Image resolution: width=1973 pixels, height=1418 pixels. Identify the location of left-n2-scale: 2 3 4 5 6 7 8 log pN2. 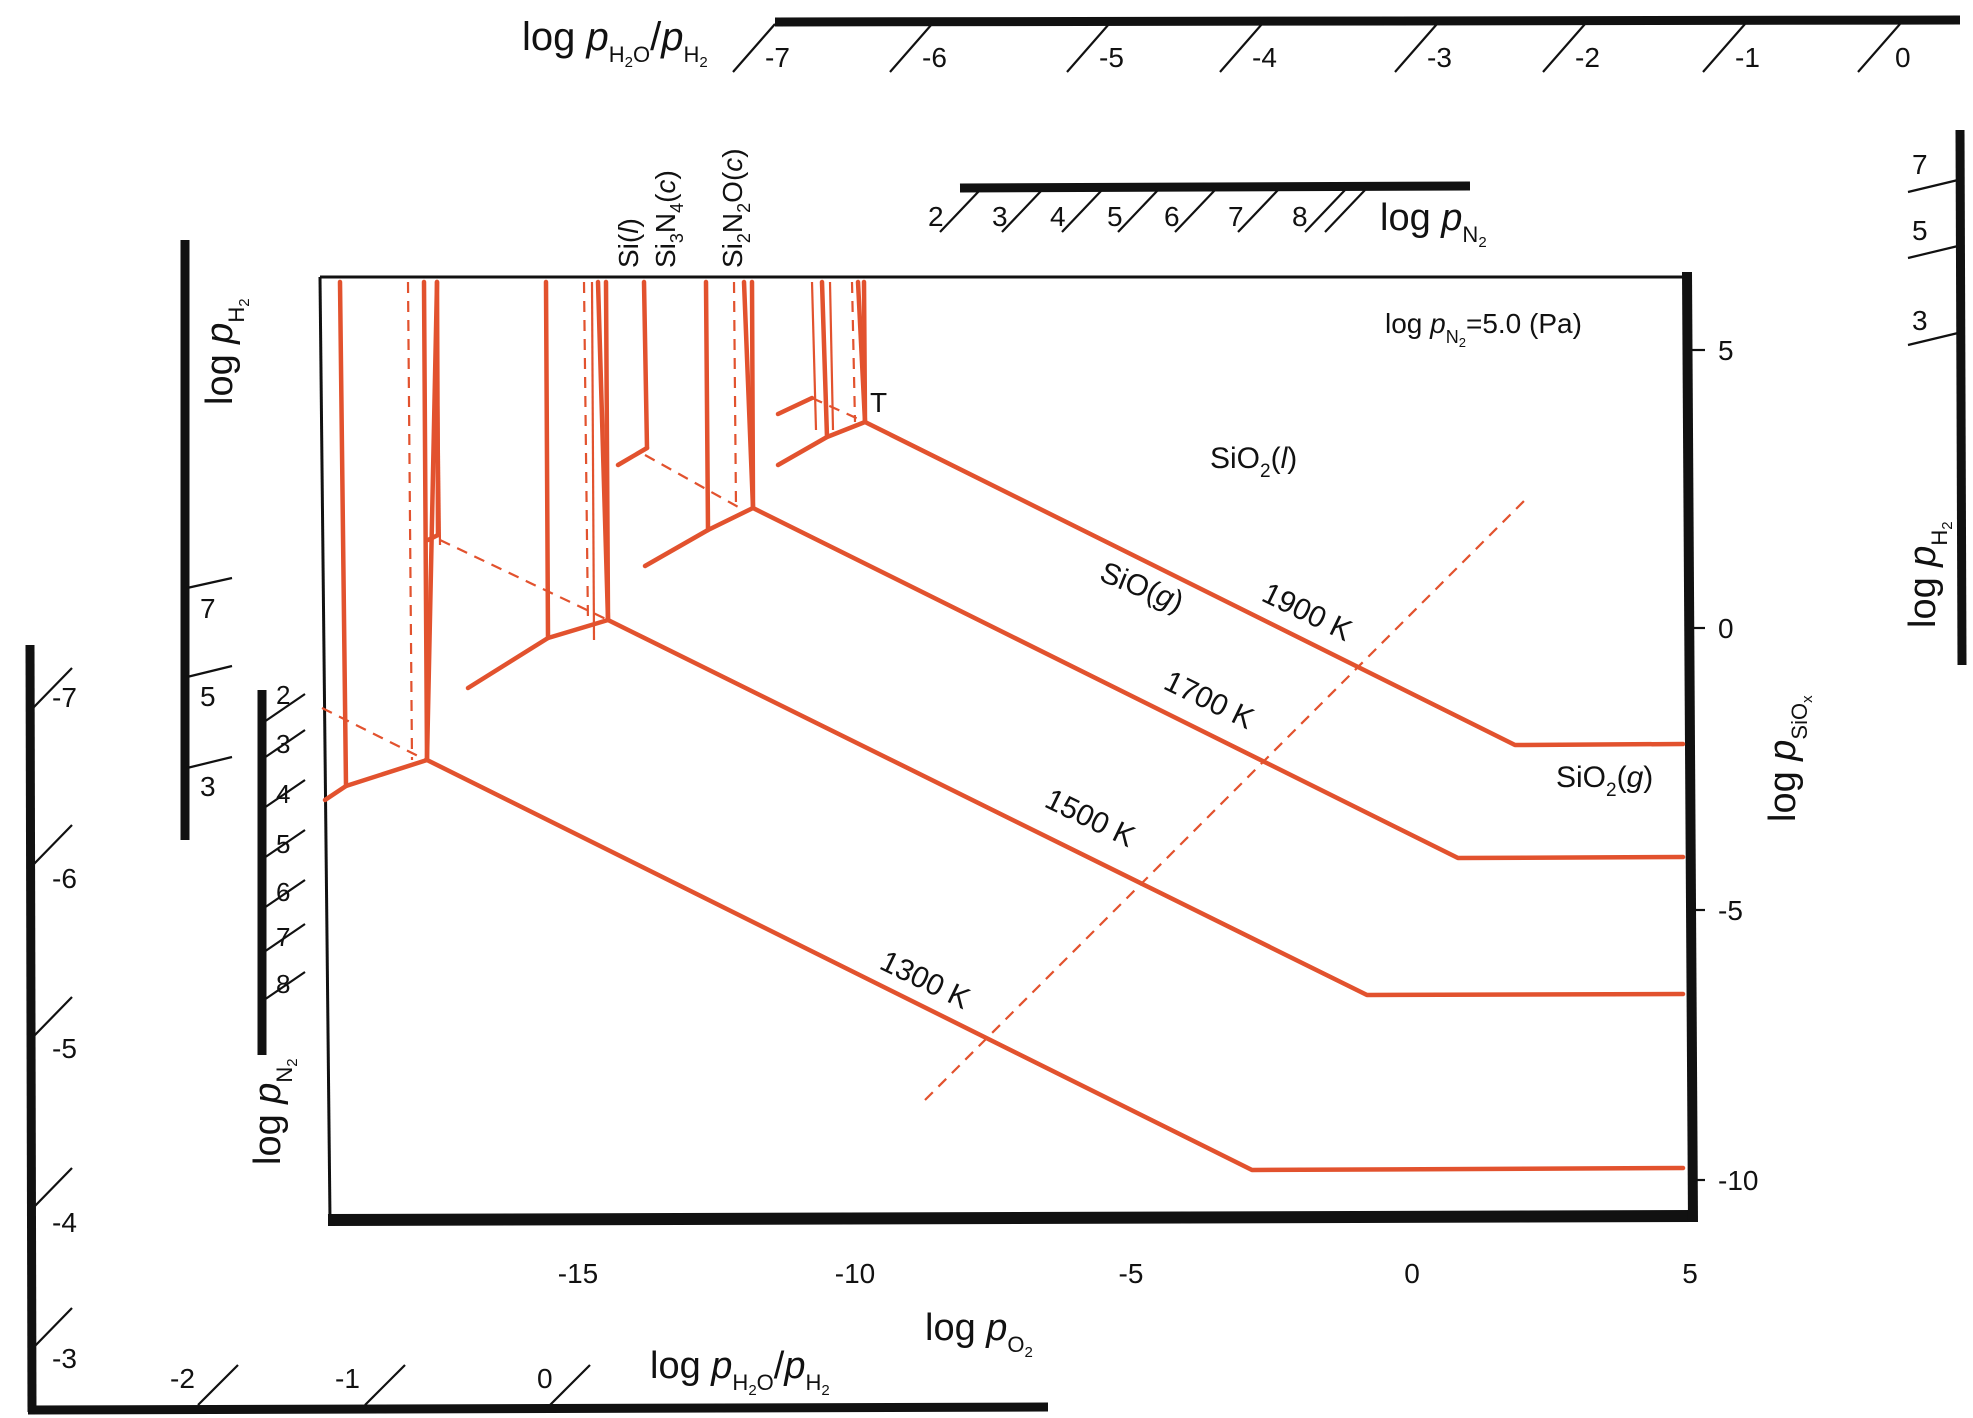
(276, 922).